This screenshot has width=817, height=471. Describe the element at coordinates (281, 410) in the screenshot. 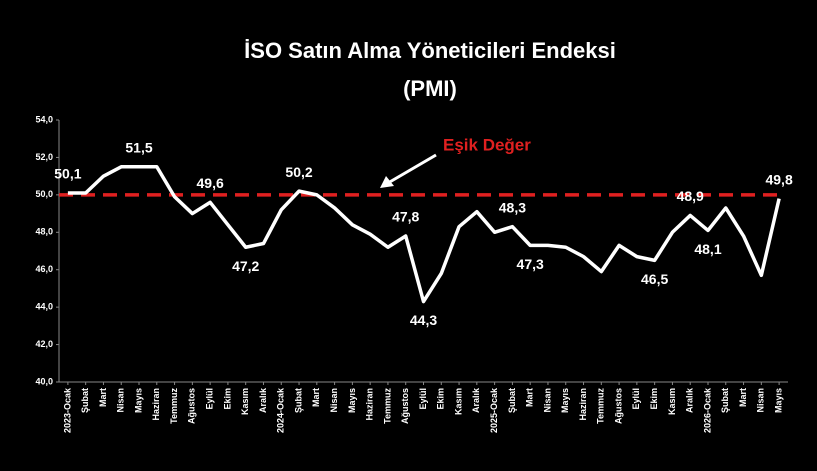

I see `x-tick-label: 2024-Ocak` at that location.